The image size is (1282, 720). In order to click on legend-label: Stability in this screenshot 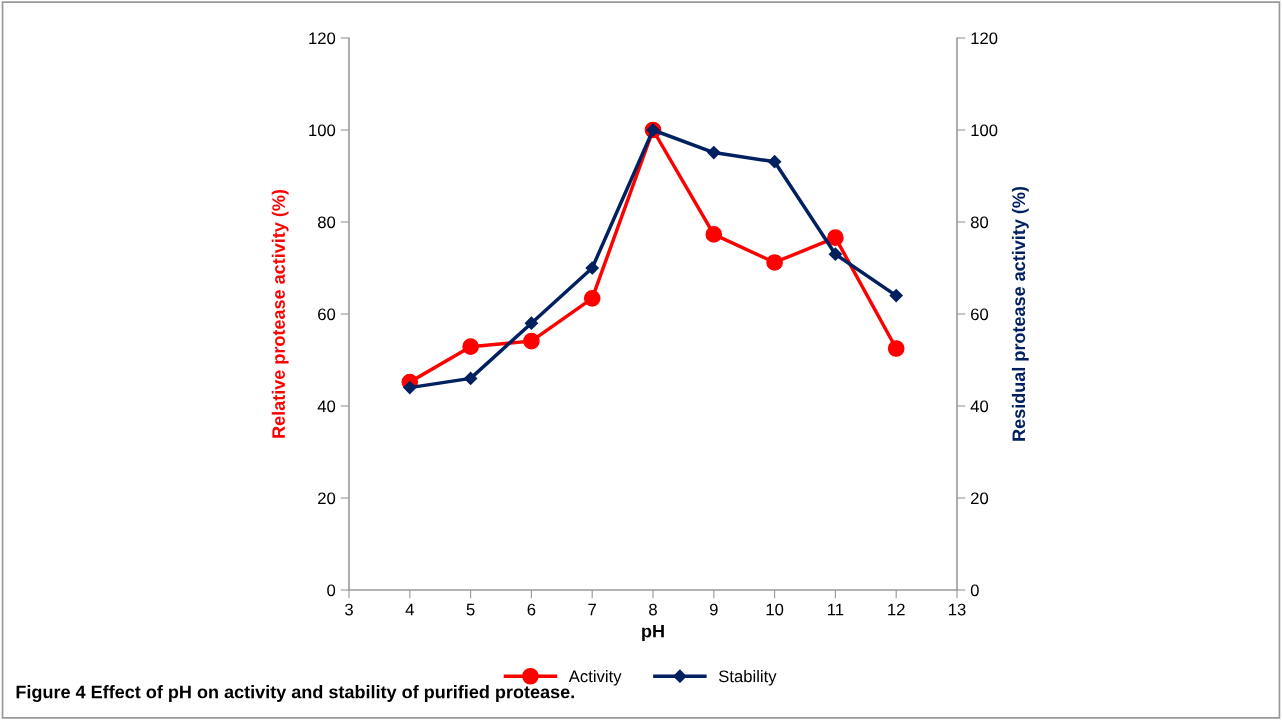, I will do `click(747, 678)`.